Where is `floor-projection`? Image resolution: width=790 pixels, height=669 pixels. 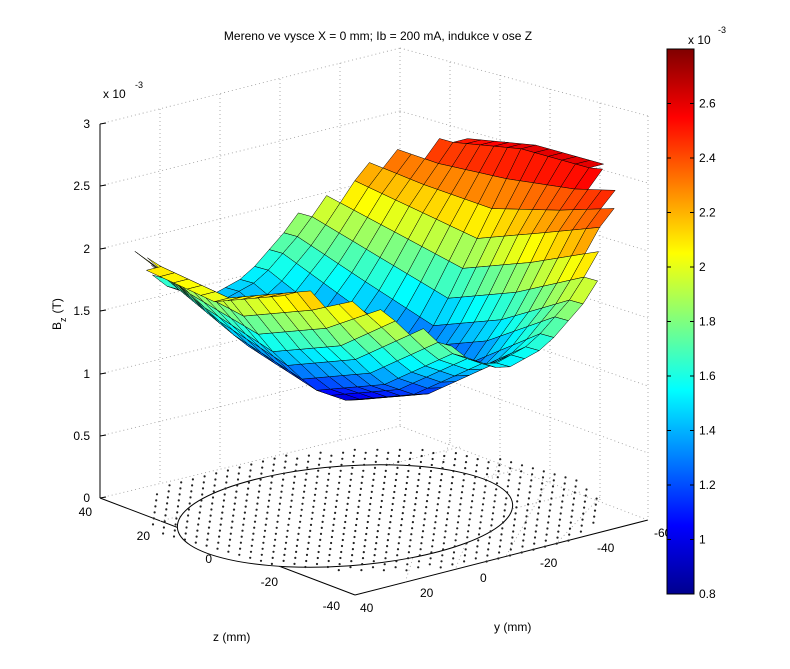 floor-projection is located at coordinates (374, 510).